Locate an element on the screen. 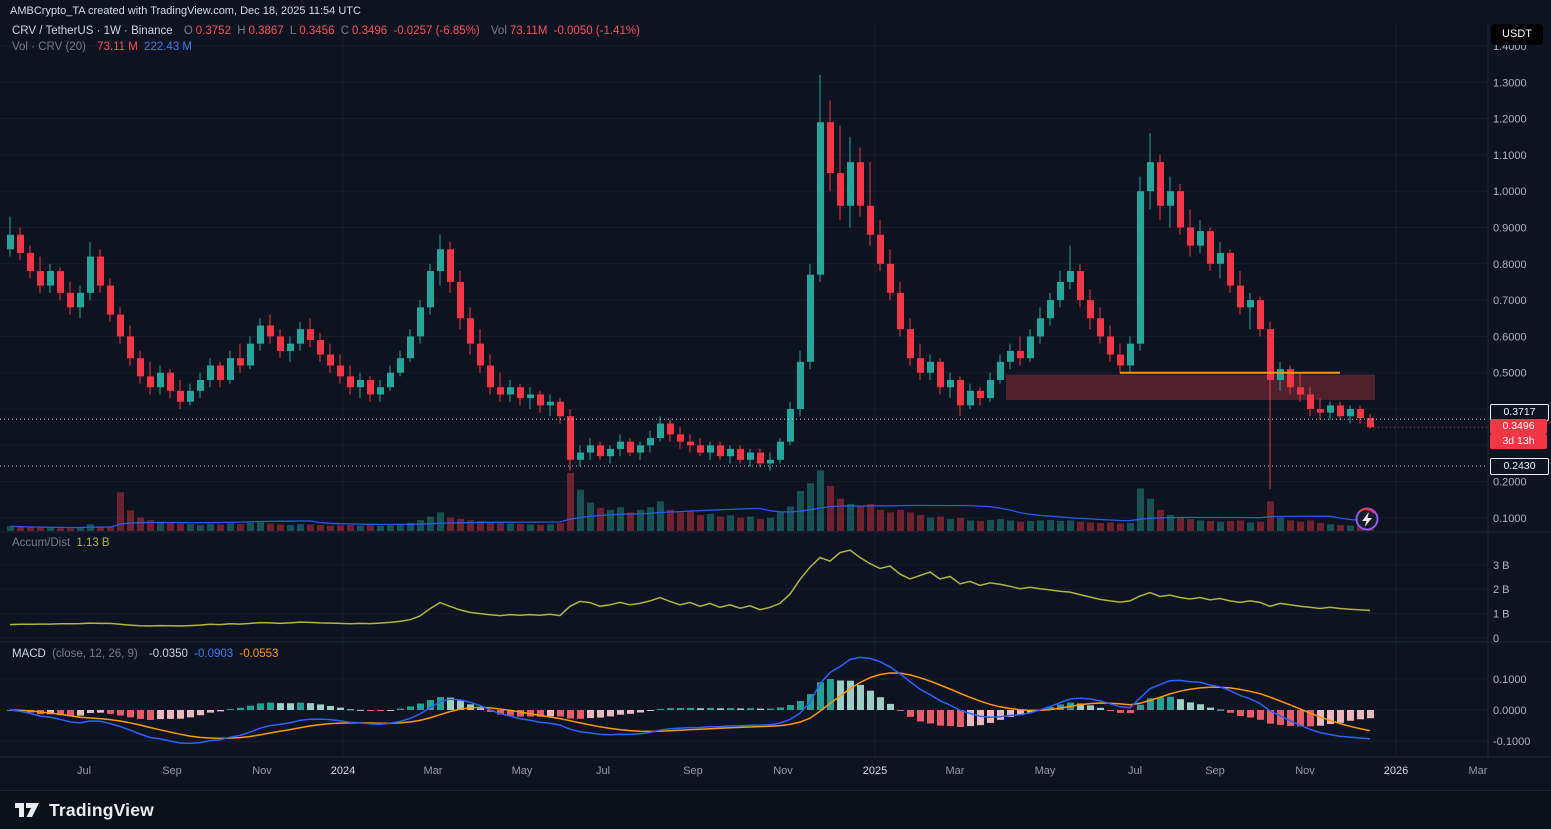  volume-current: 73.11 M is located at coordinates (117, 47).